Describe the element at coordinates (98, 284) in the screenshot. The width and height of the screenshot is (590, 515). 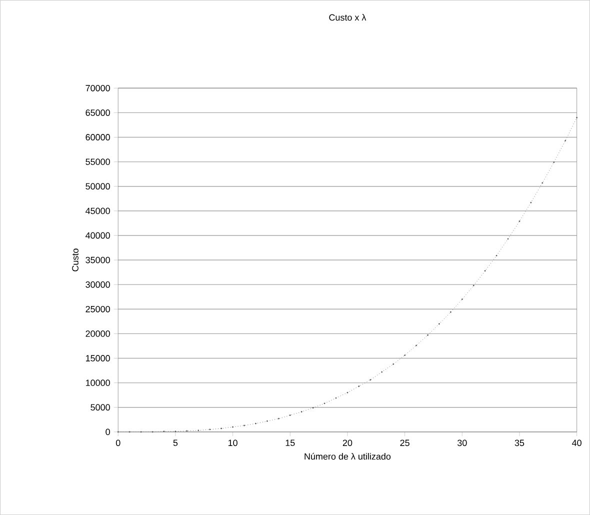
I see `y-tick-label: 30000` at that location.